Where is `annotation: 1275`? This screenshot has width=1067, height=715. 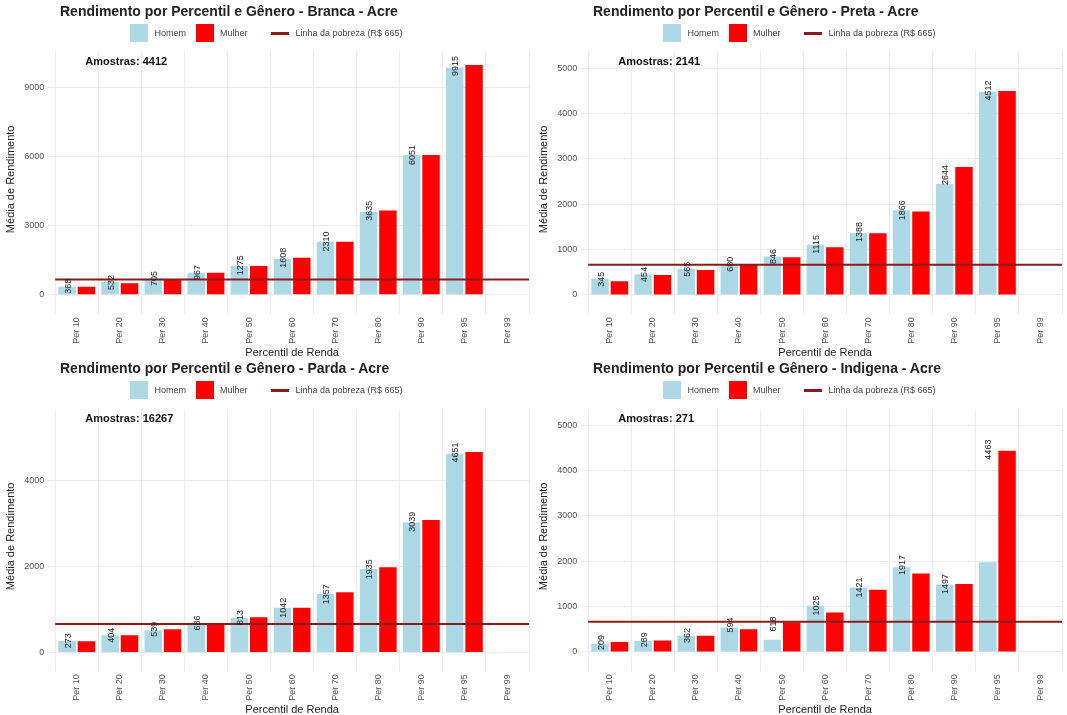 annotation: 1275 is located at coordinates (239, 265).